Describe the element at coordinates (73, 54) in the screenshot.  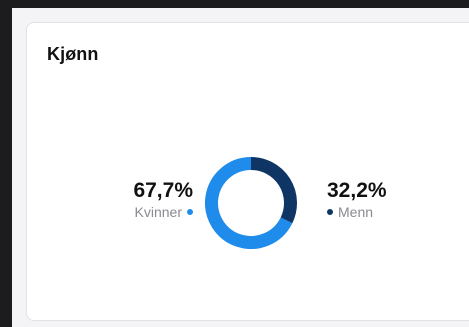
I see `card-title: Kjønn` at that location.